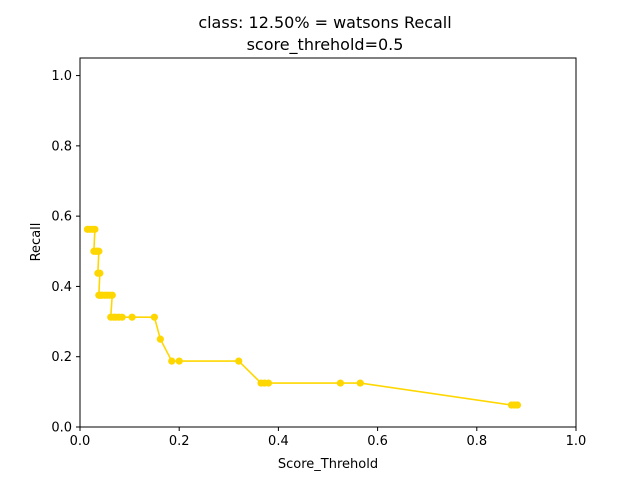  I want to click on x-tick-label: 0.6, so click(377, 441).